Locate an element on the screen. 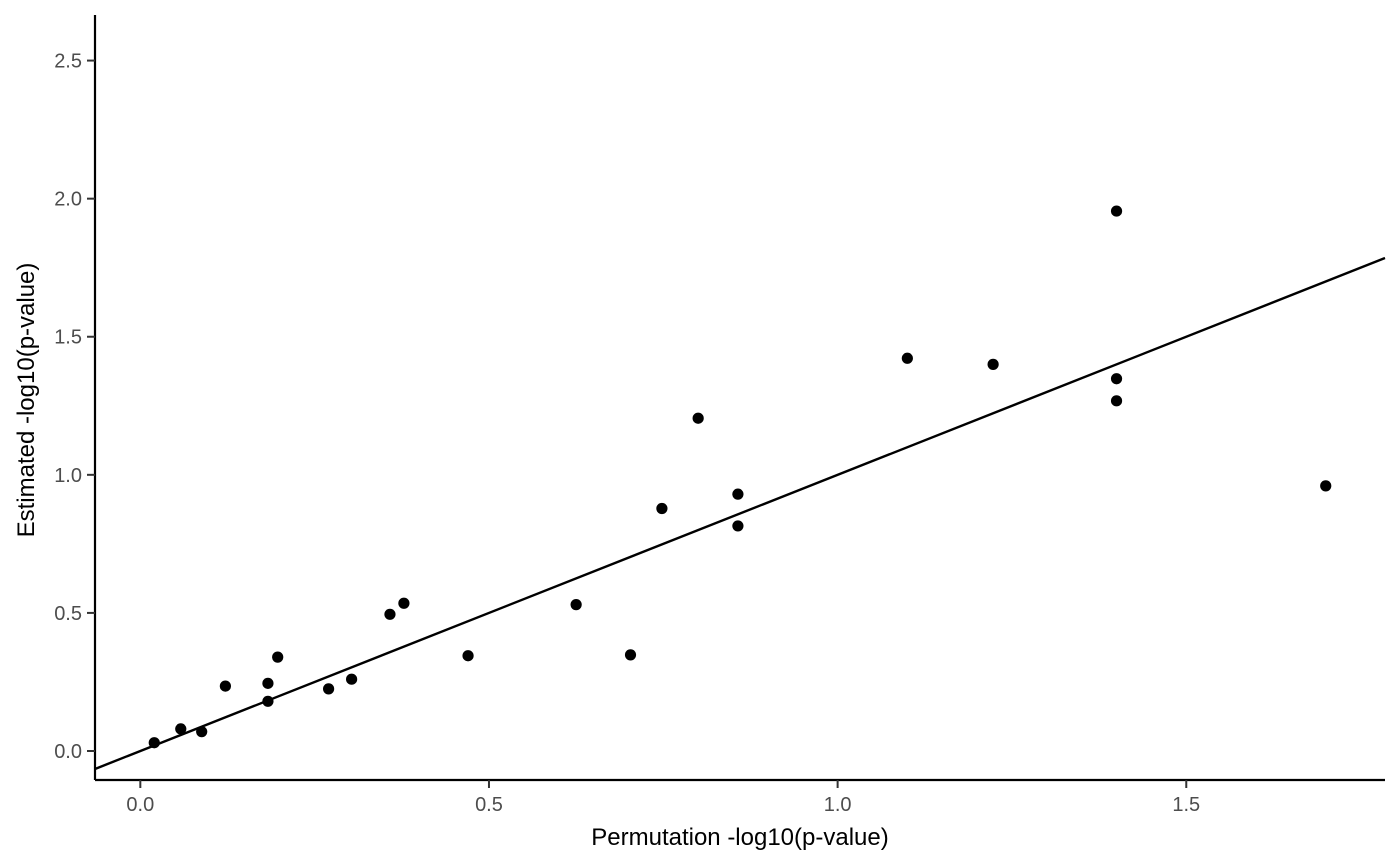  x-ticks: 0.0 0.5 1.0 1.5 is located at coordinates (663, 798).